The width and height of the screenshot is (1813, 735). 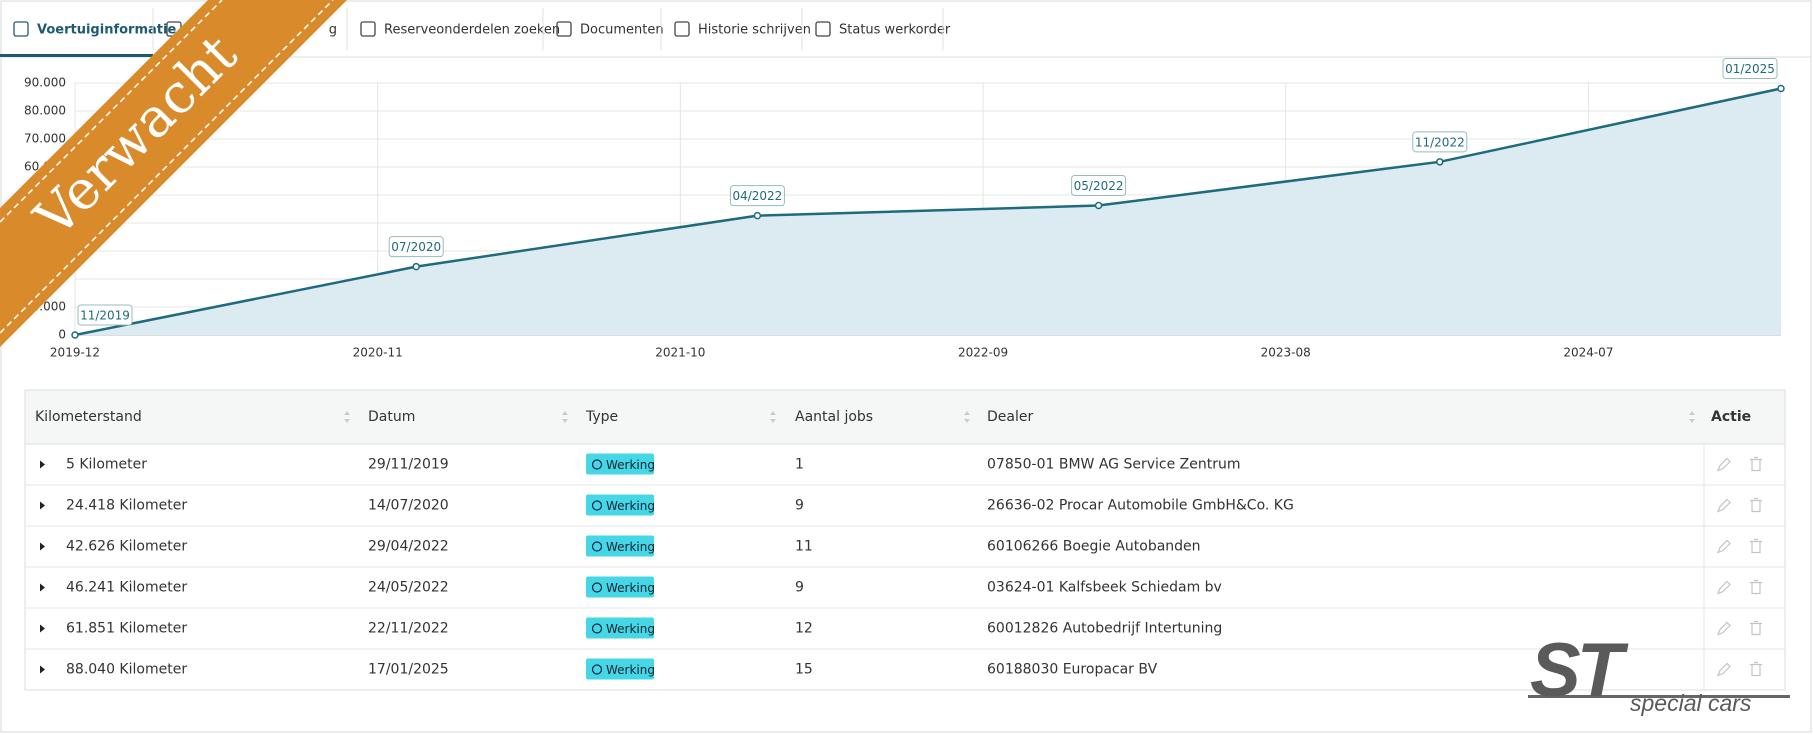 I want to click on cell: 07850-01 BMW AG Service Zentrum, so click(x=1113, y=465).